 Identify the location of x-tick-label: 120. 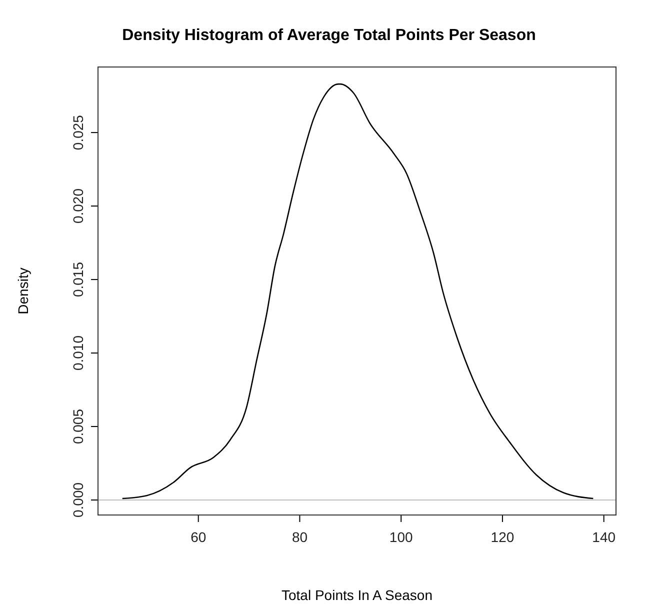
(502, 536).